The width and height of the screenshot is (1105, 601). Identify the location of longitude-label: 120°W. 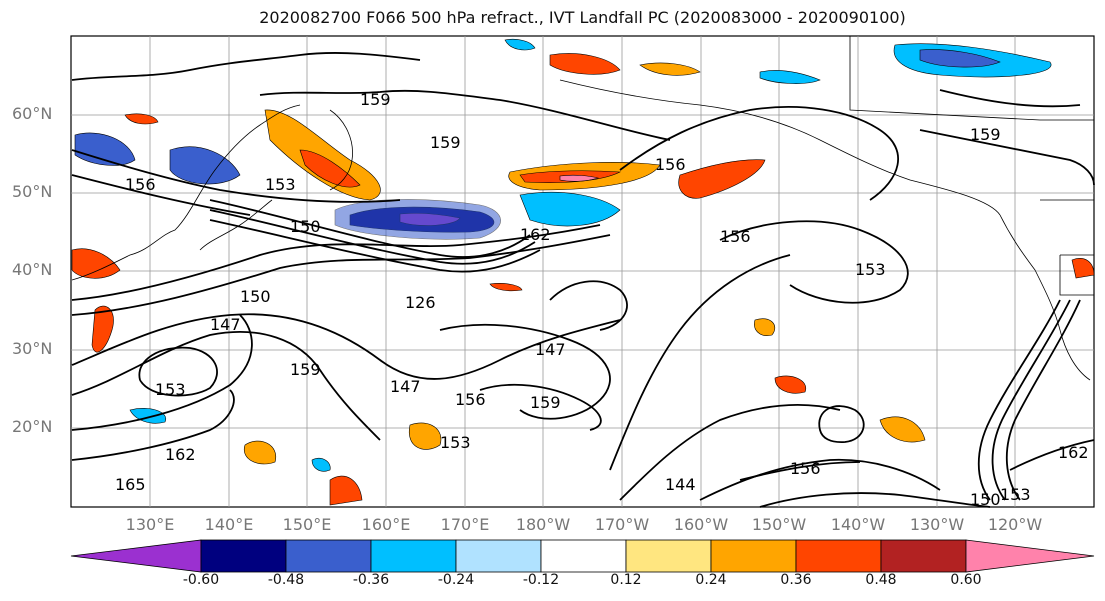
(1015, 524).